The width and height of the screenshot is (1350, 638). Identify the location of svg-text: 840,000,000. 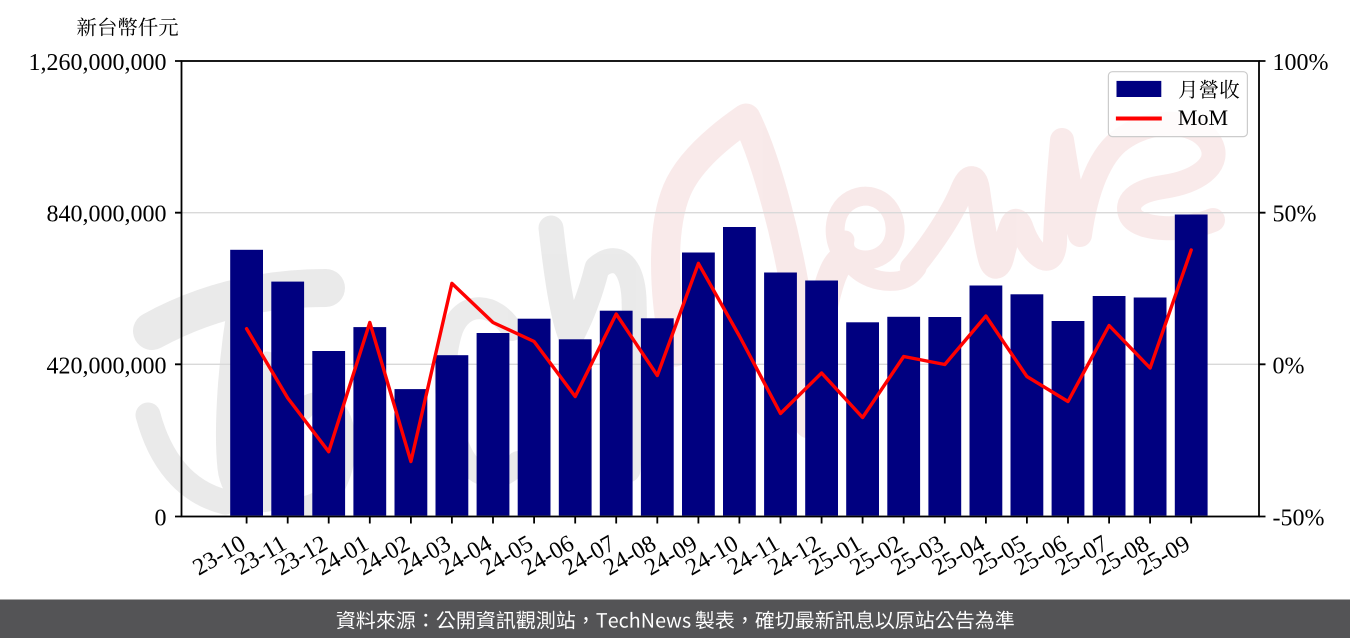
(107, 215).